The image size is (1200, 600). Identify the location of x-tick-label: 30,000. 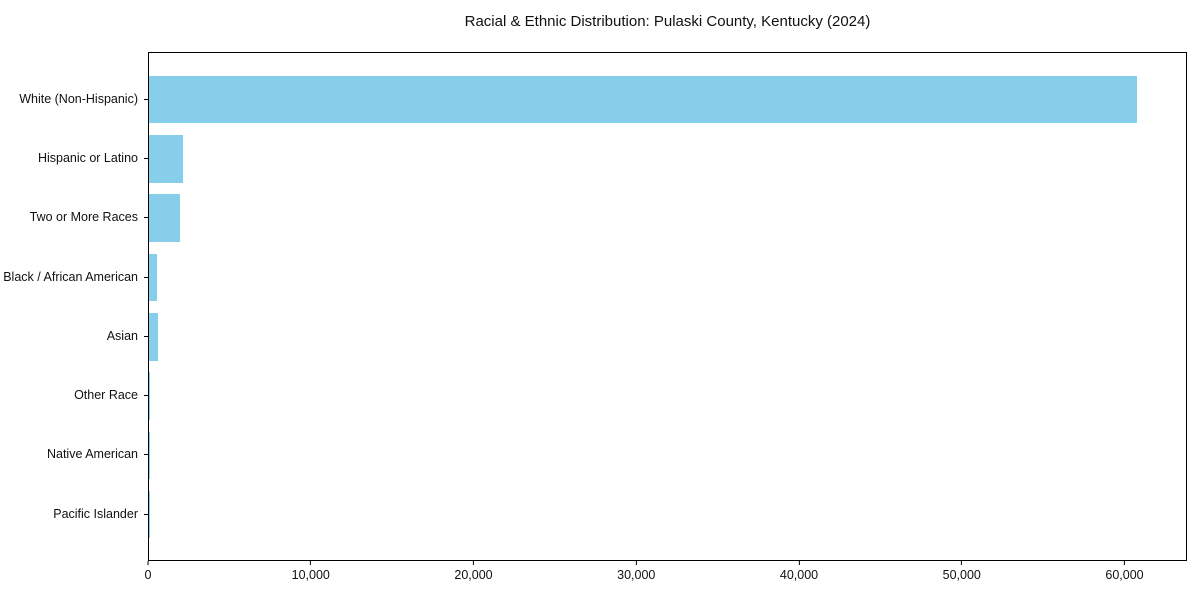
(636, 575).